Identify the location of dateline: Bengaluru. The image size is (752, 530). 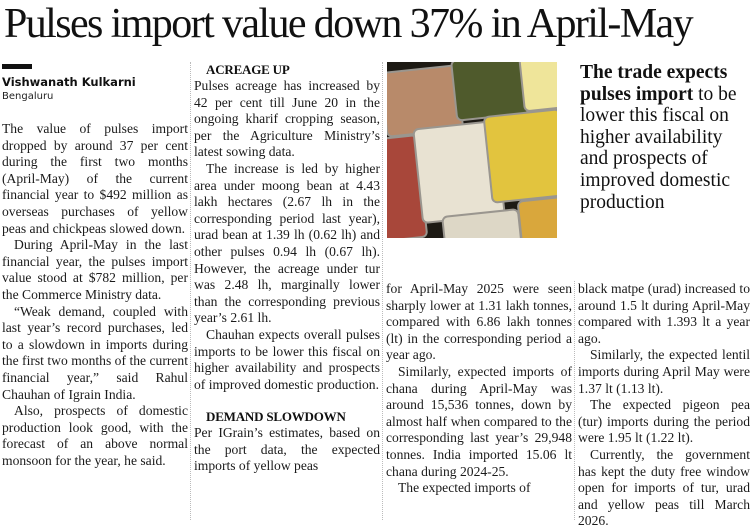
(28, 96).